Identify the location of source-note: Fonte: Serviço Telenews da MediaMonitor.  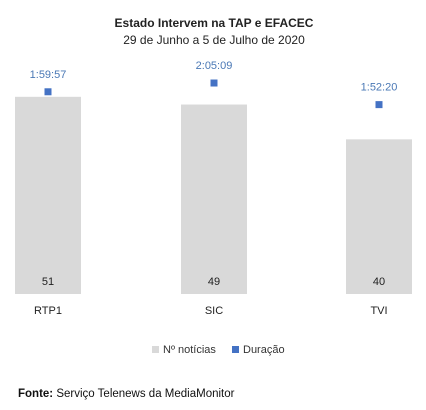
(126, 394).